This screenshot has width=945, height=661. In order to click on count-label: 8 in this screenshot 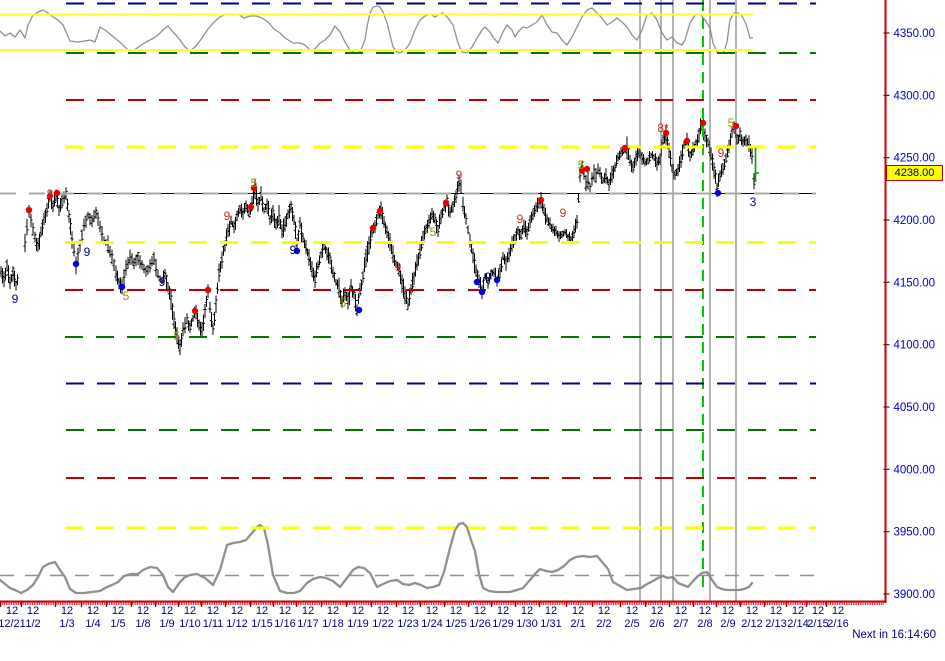, I will do `click(50, 194)`.